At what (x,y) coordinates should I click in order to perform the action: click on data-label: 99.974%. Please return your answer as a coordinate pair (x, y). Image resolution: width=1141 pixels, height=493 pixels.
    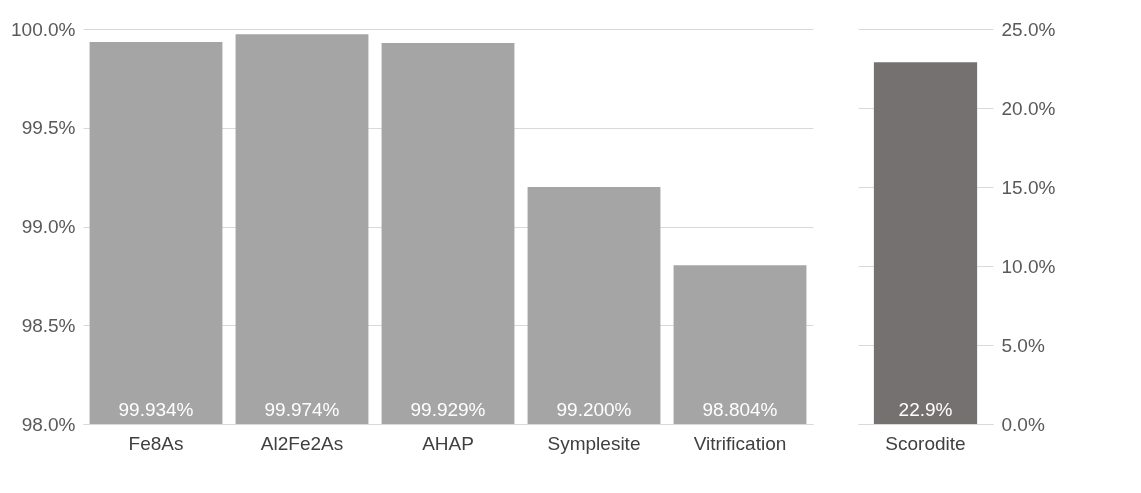
    Looking at the image, I should click on (302, 409).